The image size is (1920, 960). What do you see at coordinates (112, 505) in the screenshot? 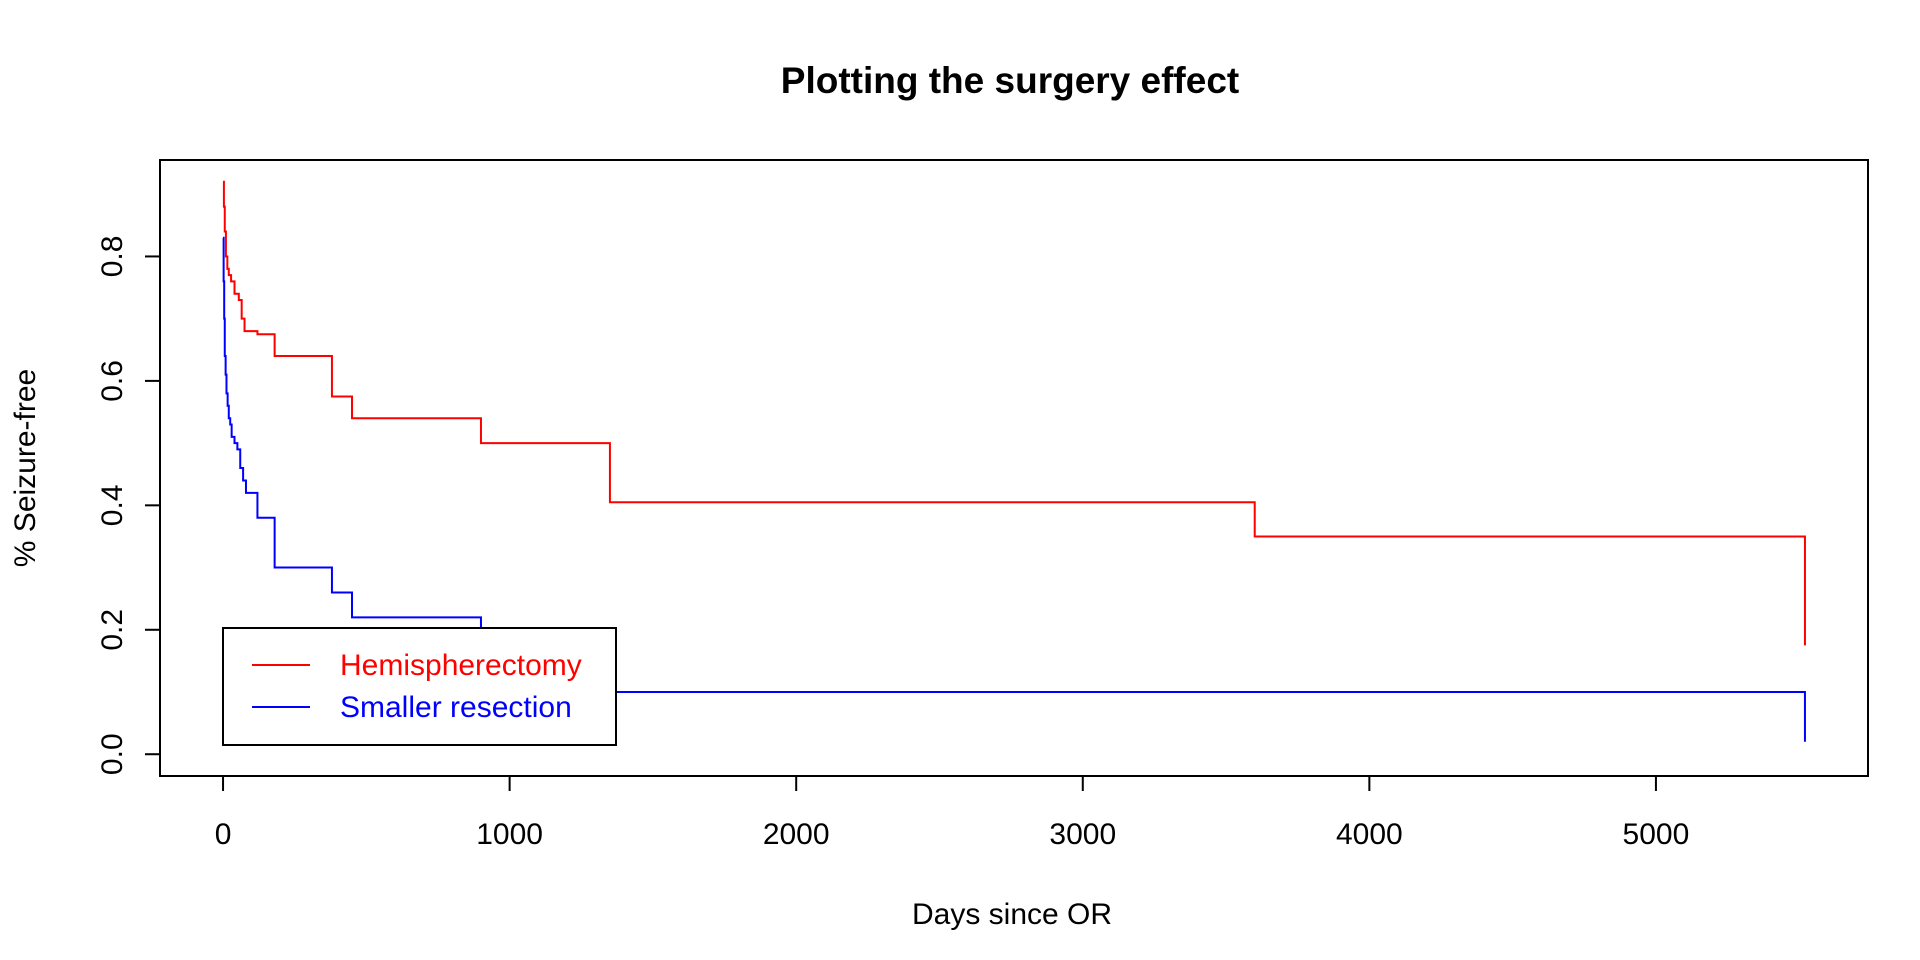
I see `y-tick-label: 0.4` at bounding box center [112, 505].